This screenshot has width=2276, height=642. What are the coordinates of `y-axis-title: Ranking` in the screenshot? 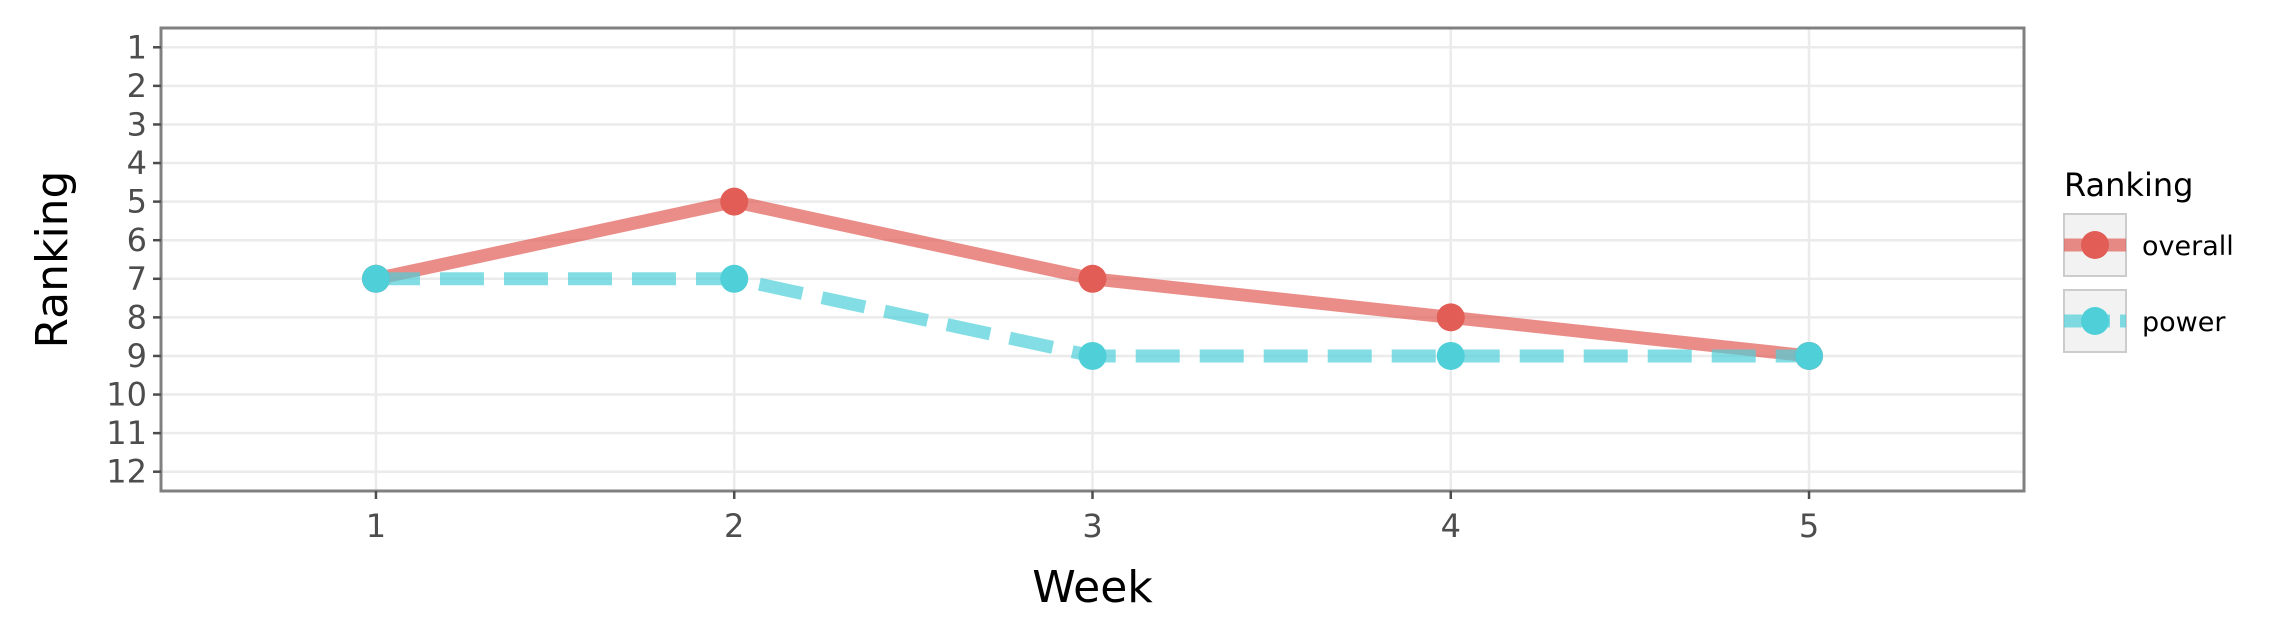 It's located at (52, 260).